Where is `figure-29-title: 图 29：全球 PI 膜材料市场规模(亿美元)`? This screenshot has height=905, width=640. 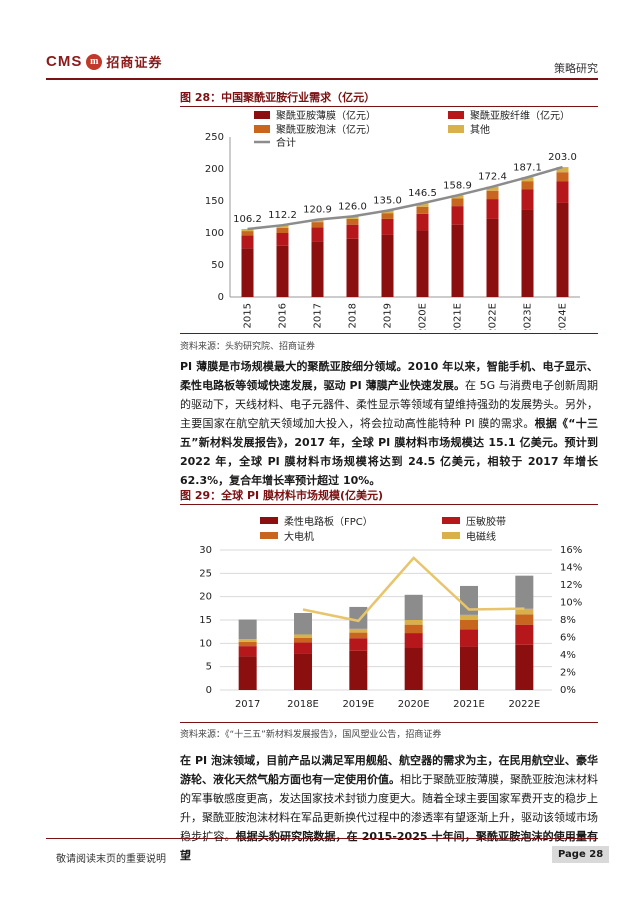 figure-29-title: 图 29：全球 PI 膜材料市场规模(亿美元) is located at coordinates (282, 495).